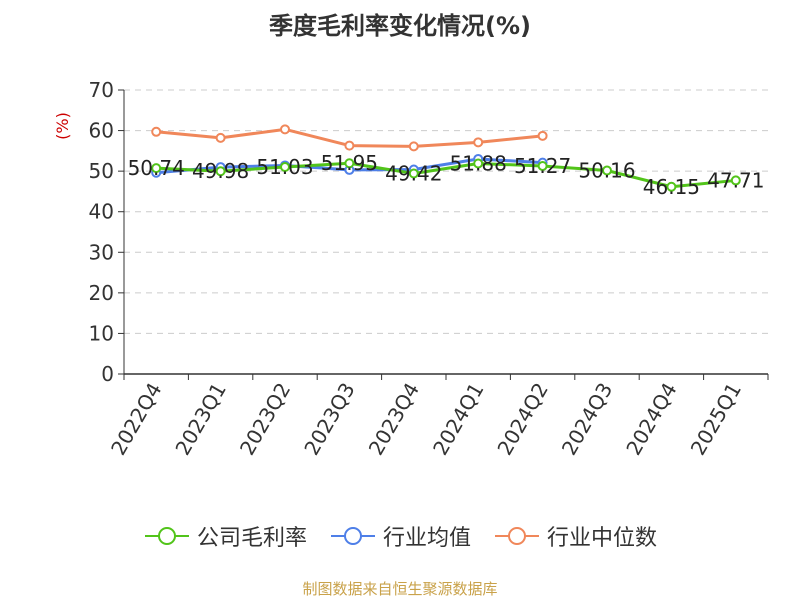 The height and width of the screenshot is (600, 800). I want to click on legend-item: 公司毛利率, so click(225, 536).